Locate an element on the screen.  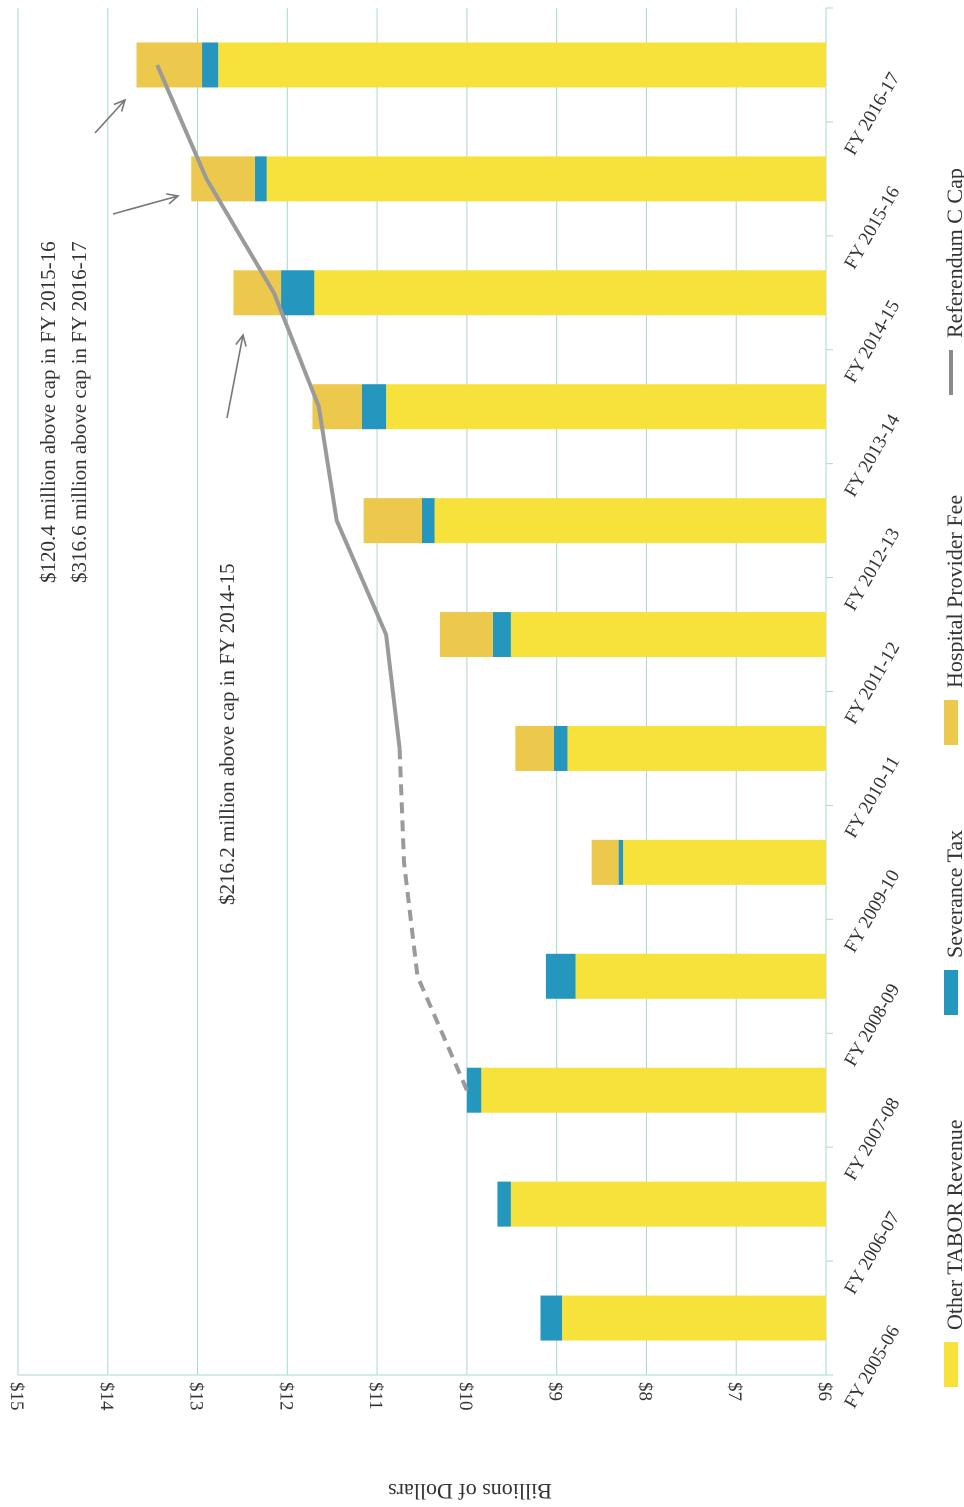
annotation-fy2016-17: $316.6 million above cap in FY 2016-17 is located at coordinates (79, 412).